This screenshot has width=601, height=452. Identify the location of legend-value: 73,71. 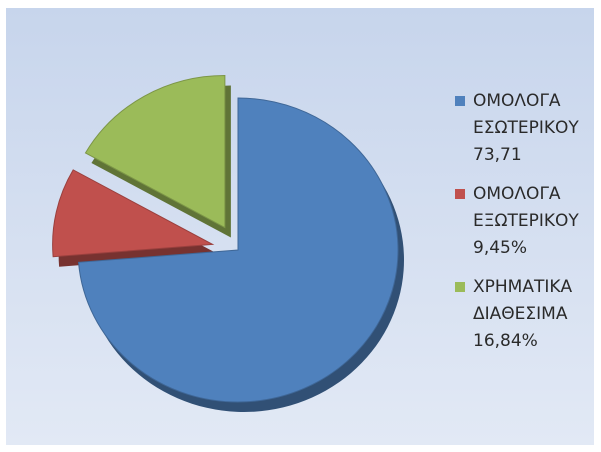
(497, 155).